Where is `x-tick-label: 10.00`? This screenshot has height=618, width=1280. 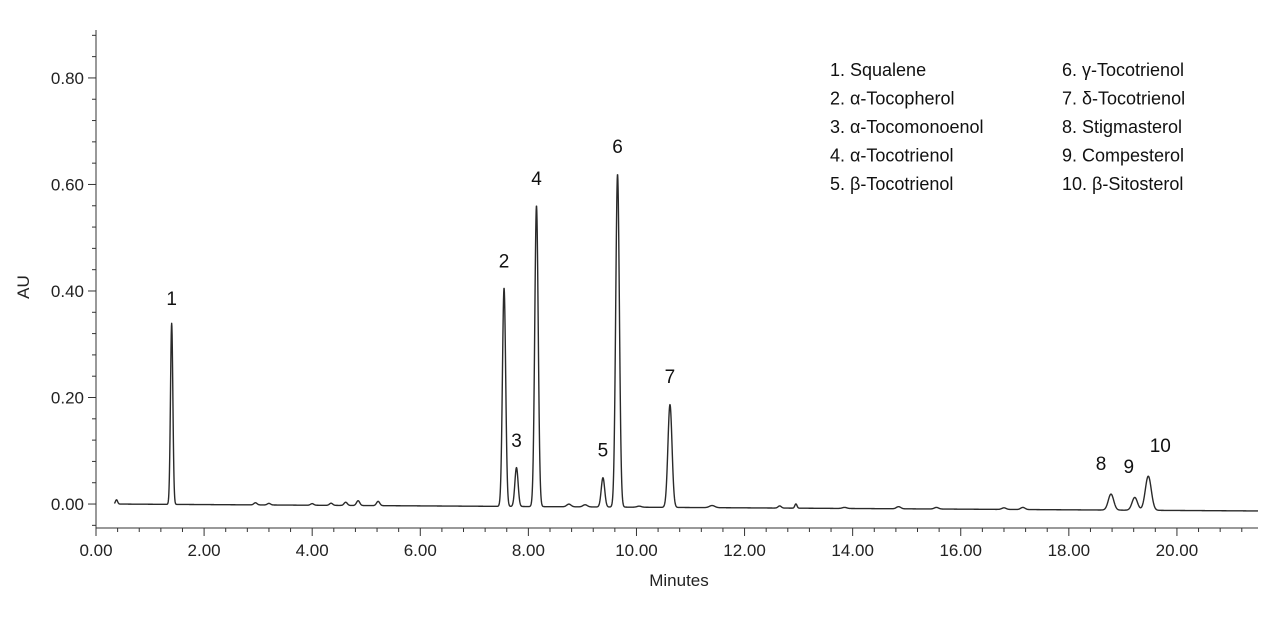
x-tick-label: 10.00 is located at coordinates (636, 550).